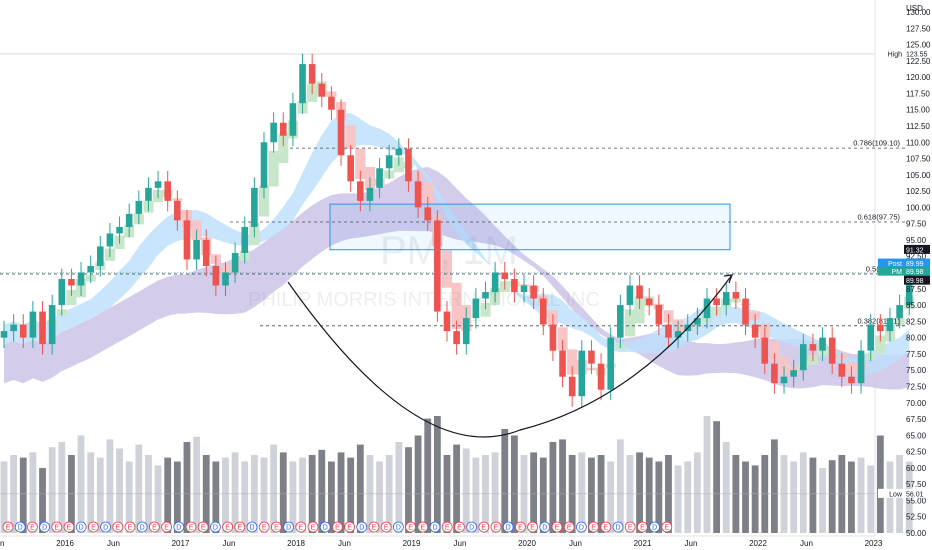  Describe the element at coordinates (296, 543) in the screenshot. I see `time-tick-label: 2018` at that location.